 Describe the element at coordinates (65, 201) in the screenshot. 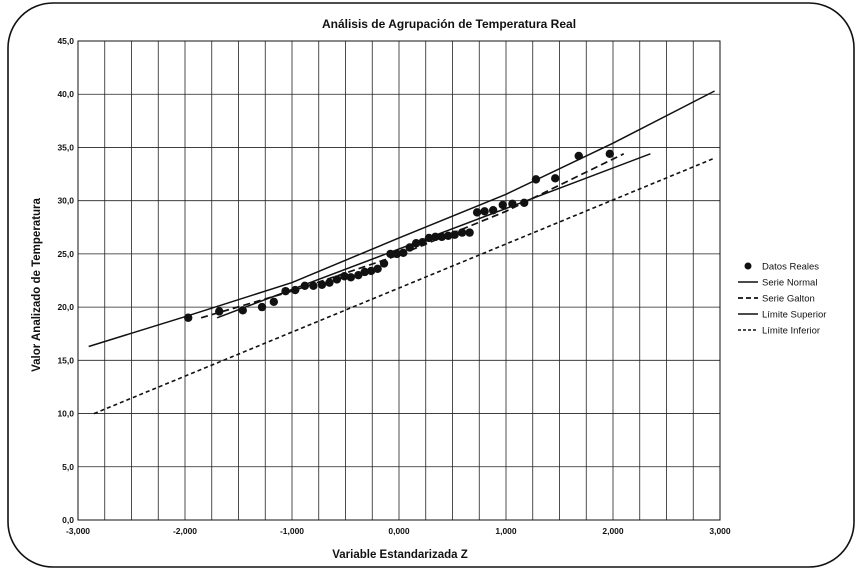

I see `y-tick-label: 30,0` at that location.